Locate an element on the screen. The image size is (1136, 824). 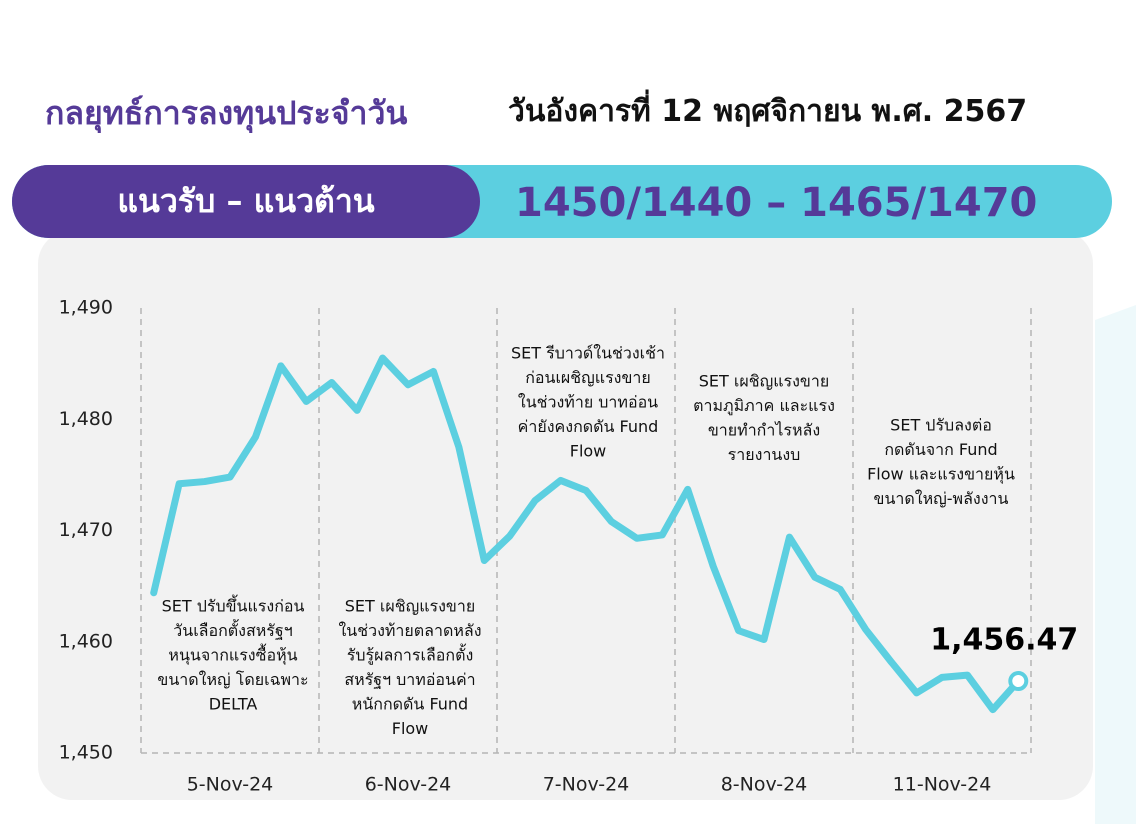
end-marker is located at coordinates (1018, 681).